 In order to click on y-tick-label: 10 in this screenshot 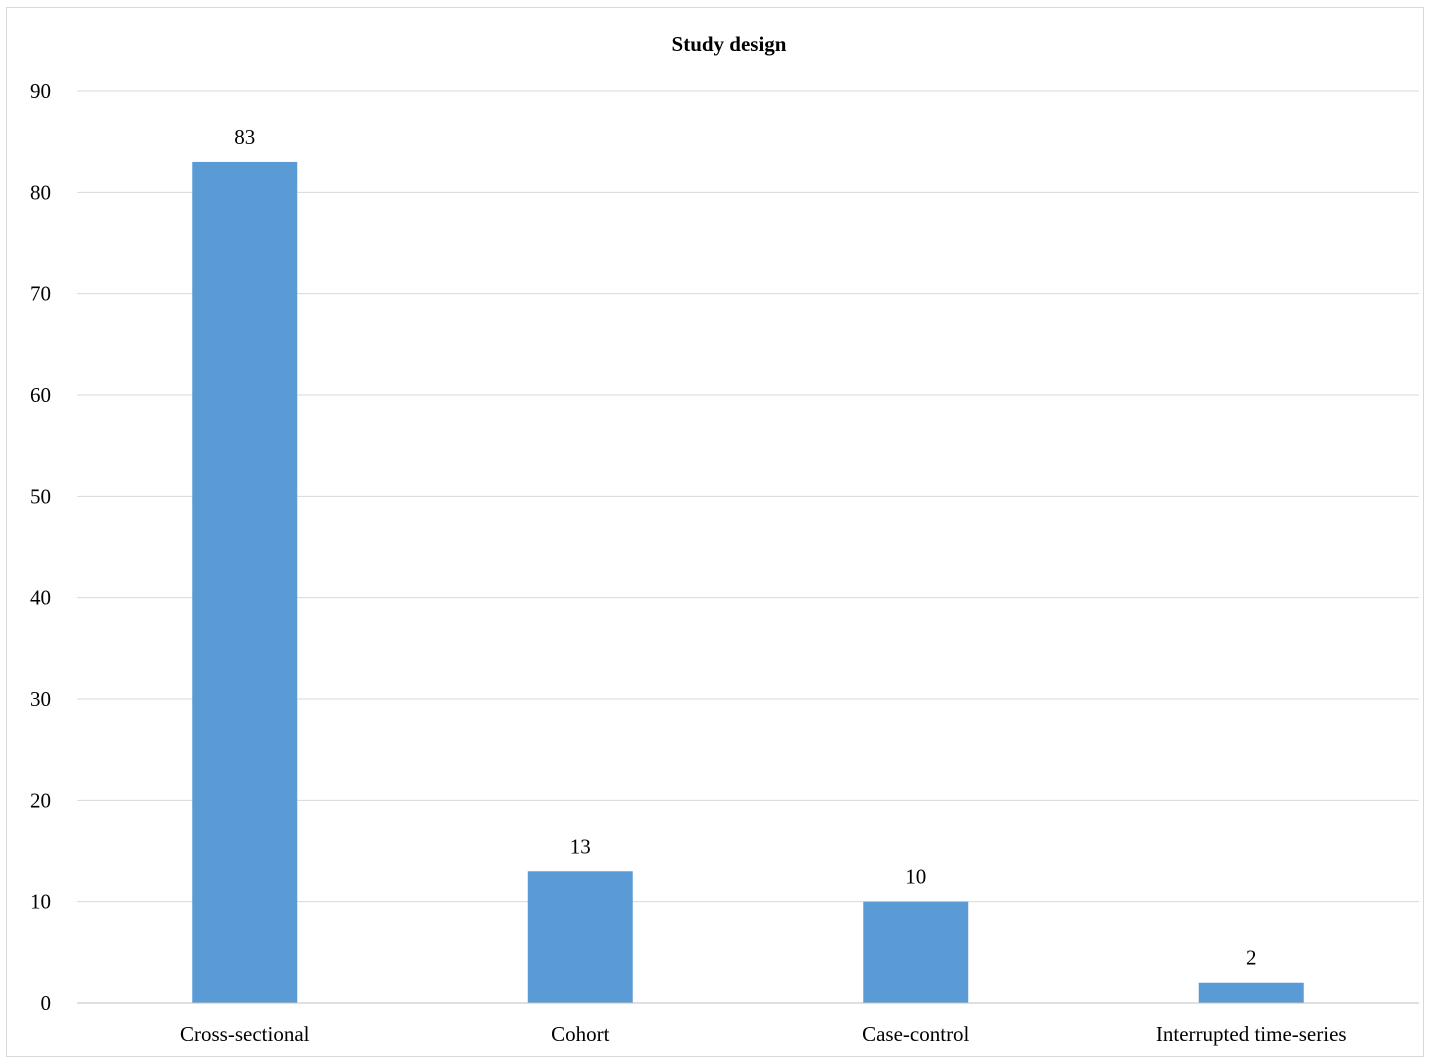, I will do `click(40, 902)`.